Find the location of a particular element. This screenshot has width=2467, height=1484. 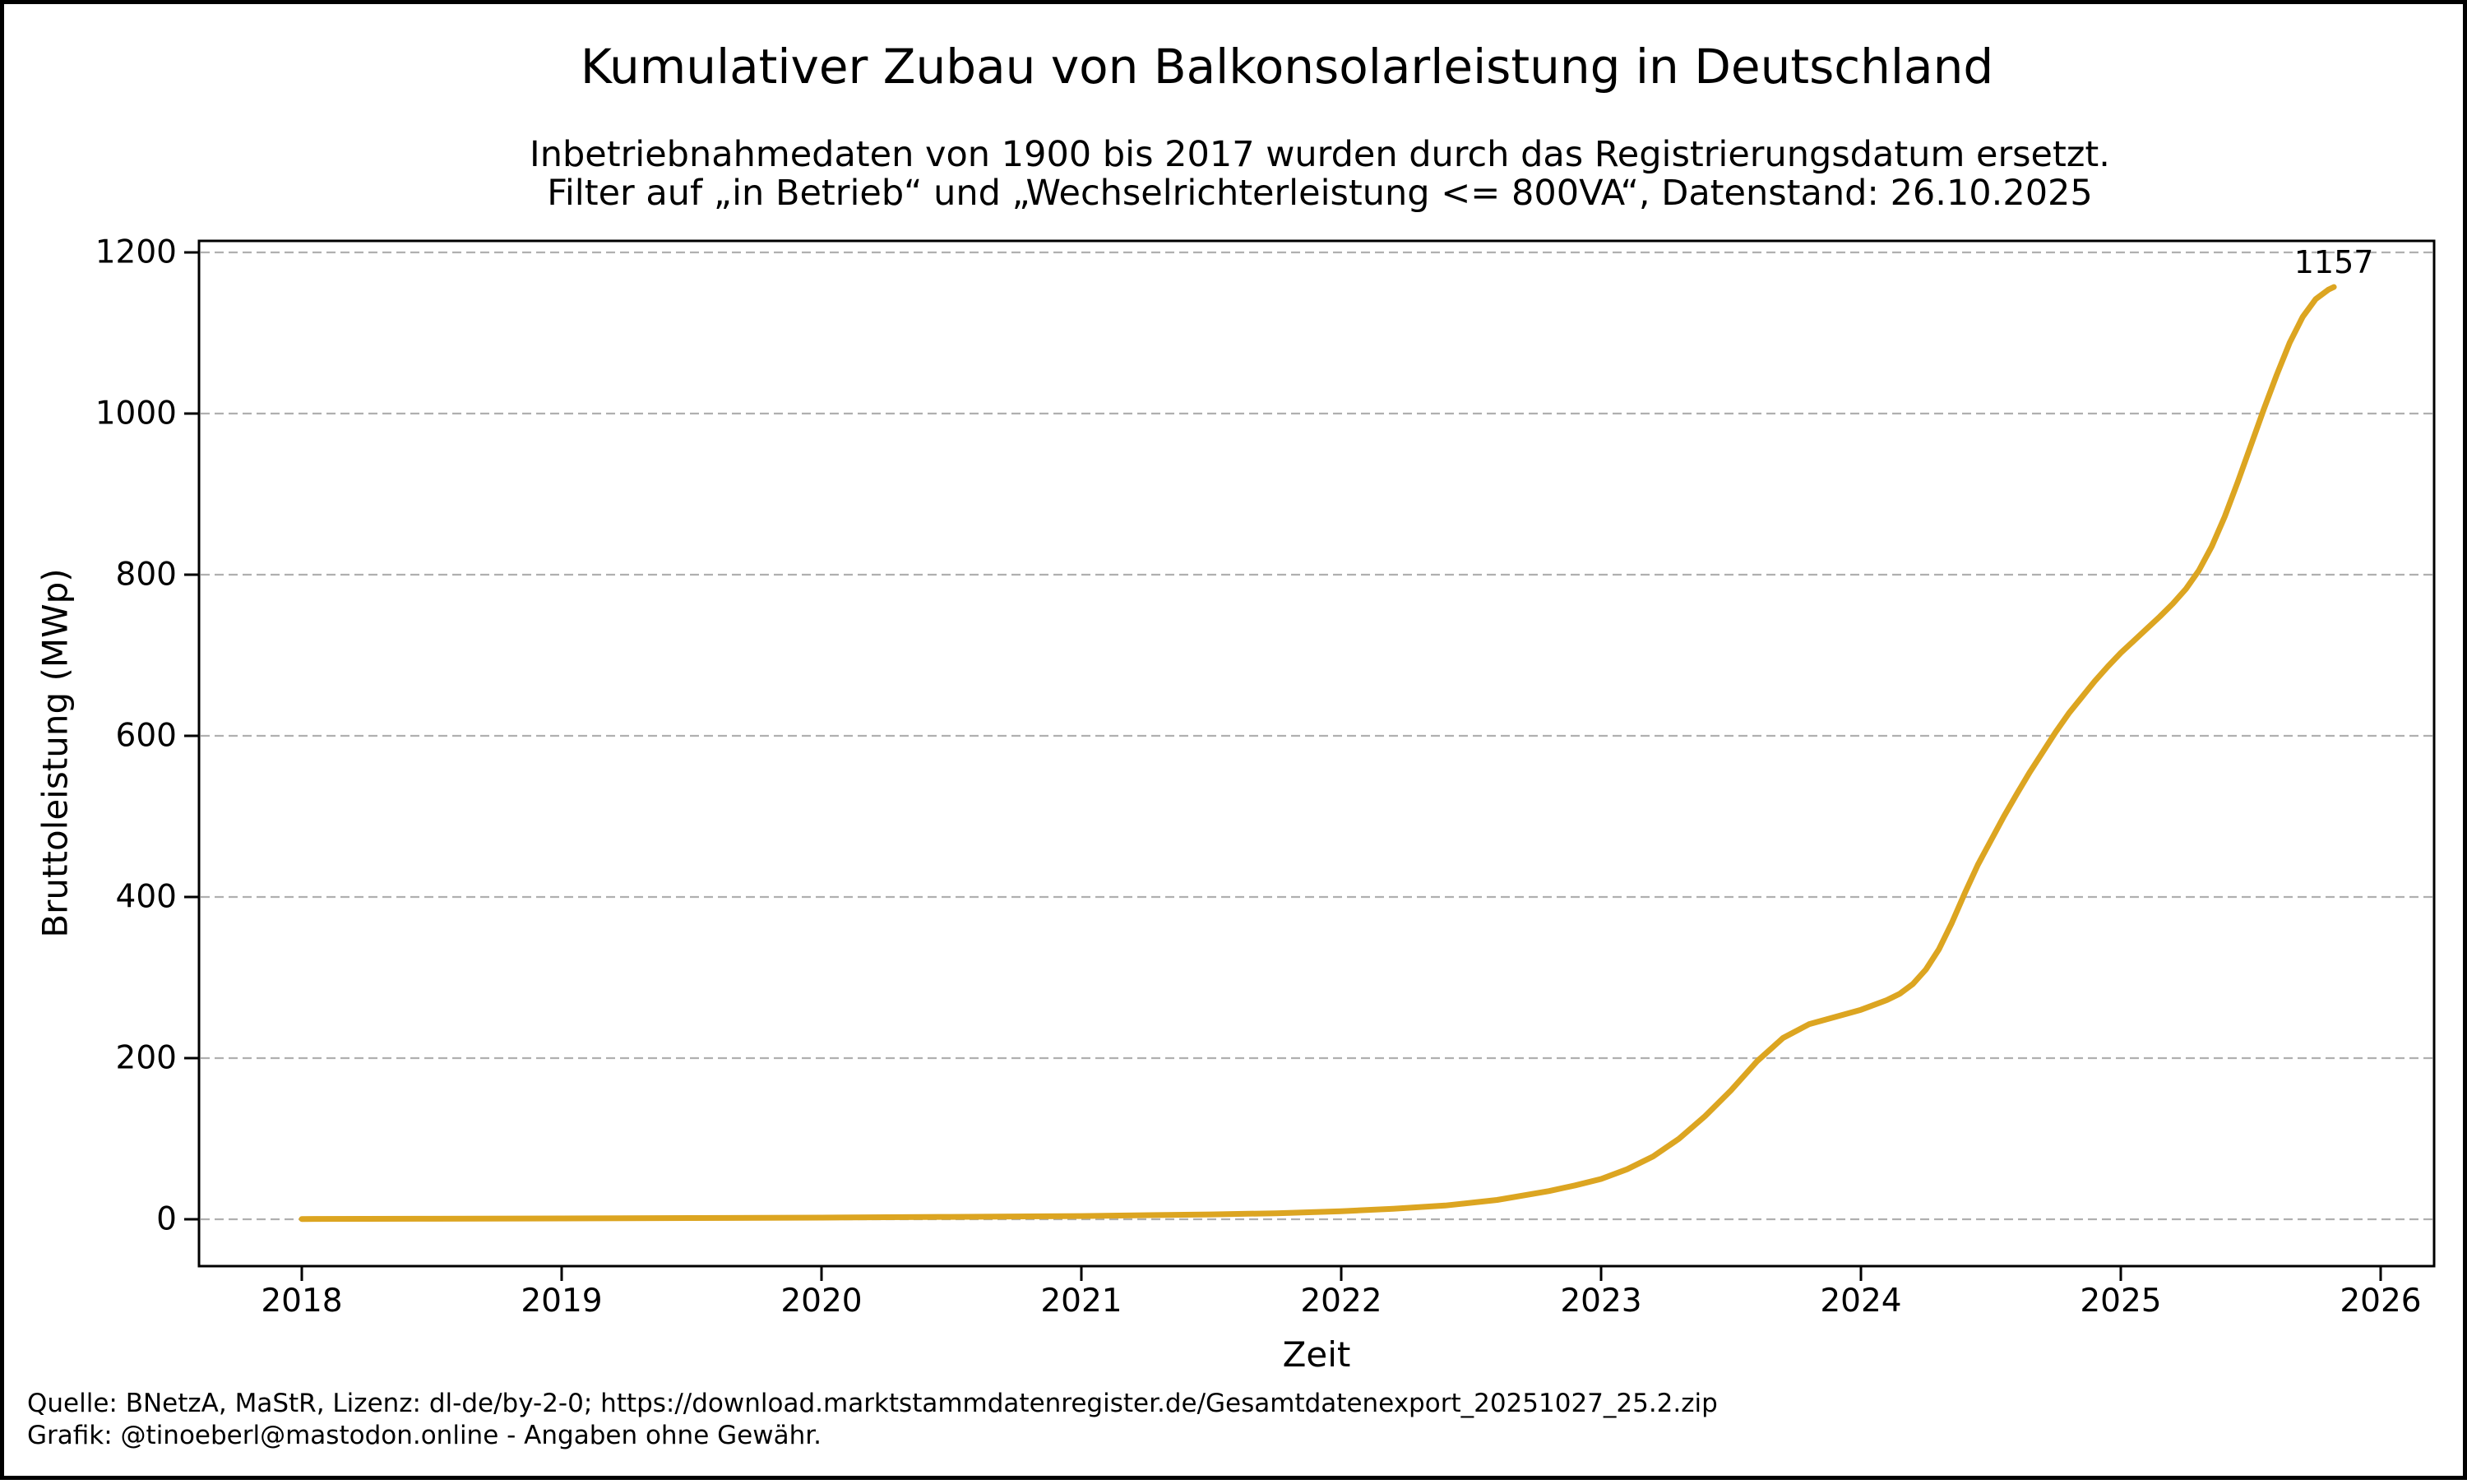

x-tick-label: 2022 is located at coordinates (1341, 1301).